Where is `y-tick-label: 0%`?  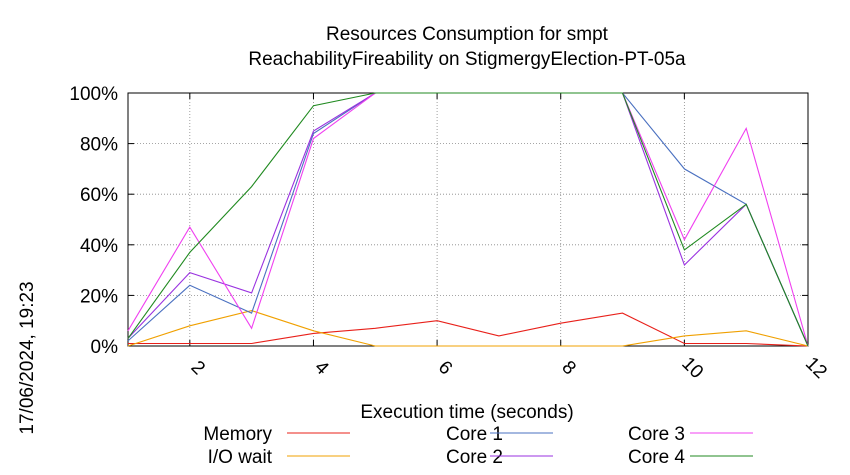
y-tick-label: 0% is located at coordinates (105, 347).